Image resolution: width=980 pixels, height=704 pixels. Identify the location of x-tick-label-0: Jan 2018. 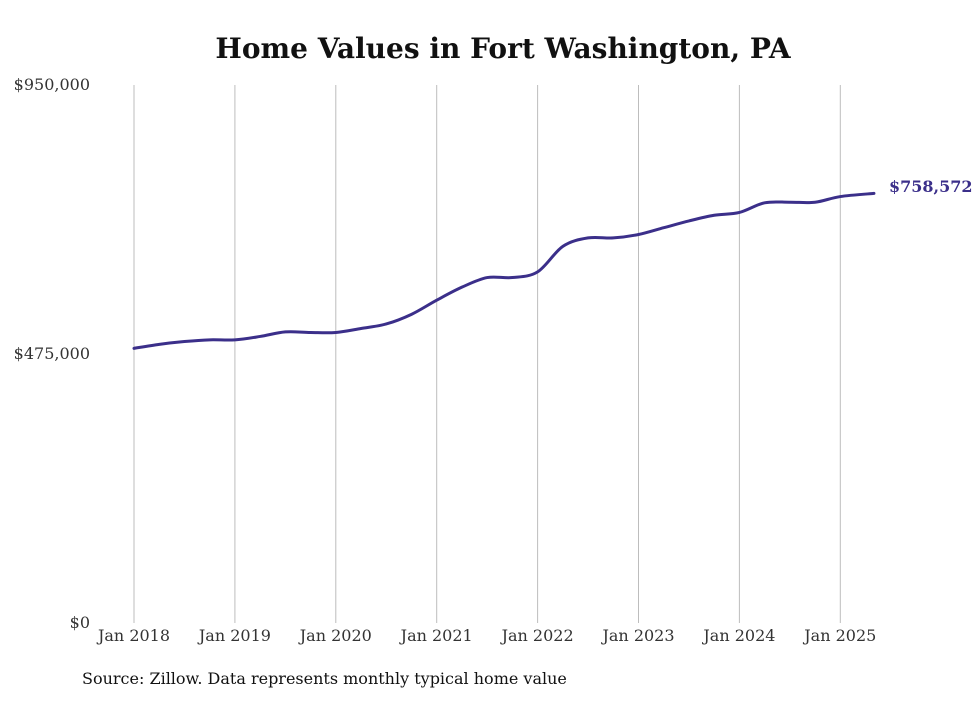
(133, 635).